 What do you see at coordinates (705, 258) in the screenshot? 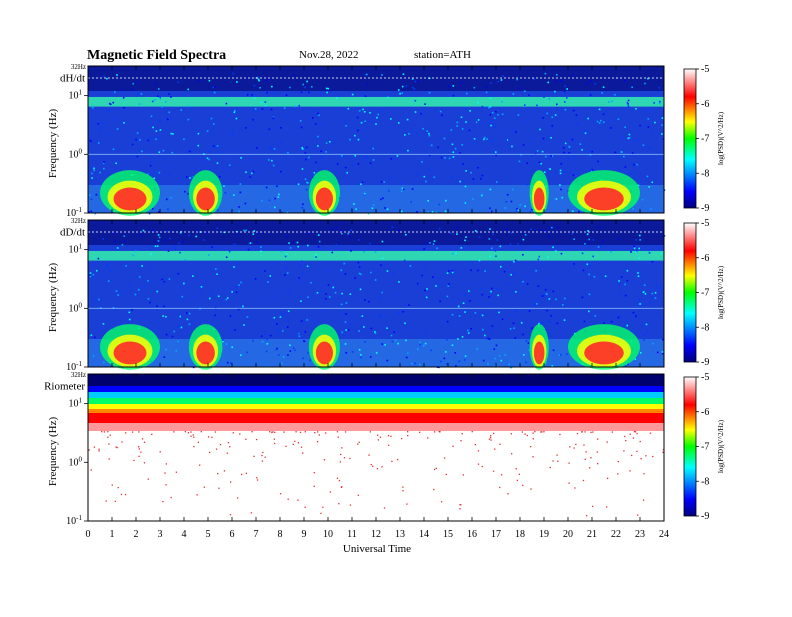
I see `colorbar-tick-label: -6` at bounding box center [705, 258].